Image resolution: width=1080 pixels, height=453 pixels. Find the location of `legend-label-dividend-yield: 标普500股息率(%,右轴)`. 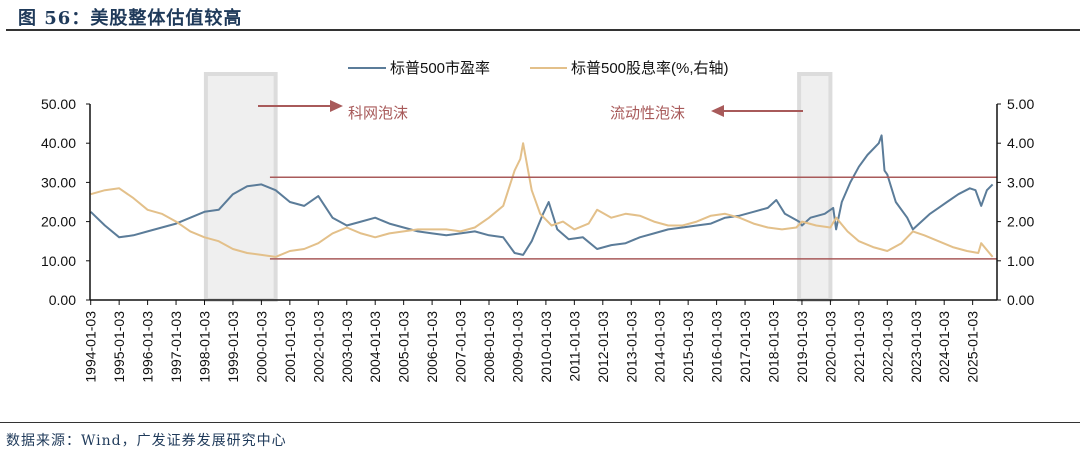

legend-label-dividend-yield: 标普500股息率(%,右轴) is located at coordinates (650, 68).